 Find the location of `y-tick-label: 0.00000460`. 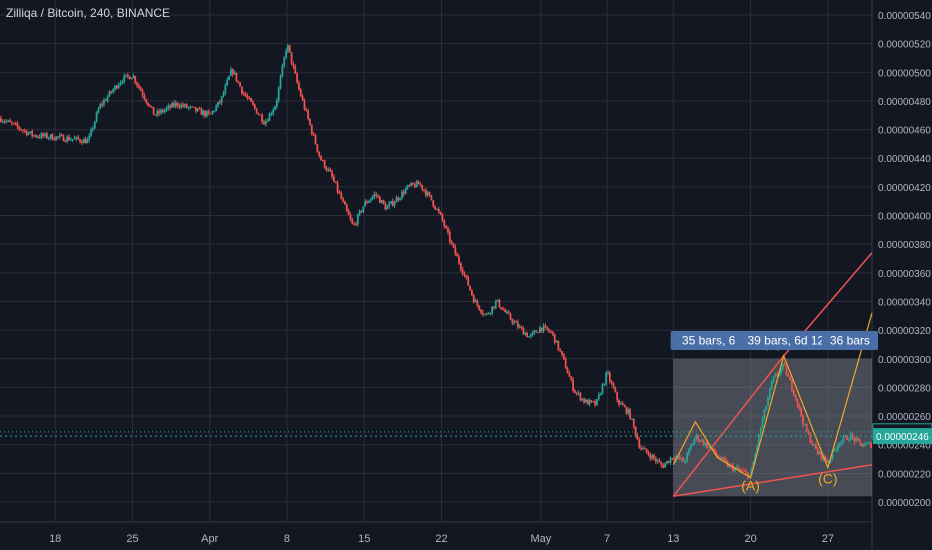

y-tick-label: 0.00000460 is located at coordinates (904, 131).